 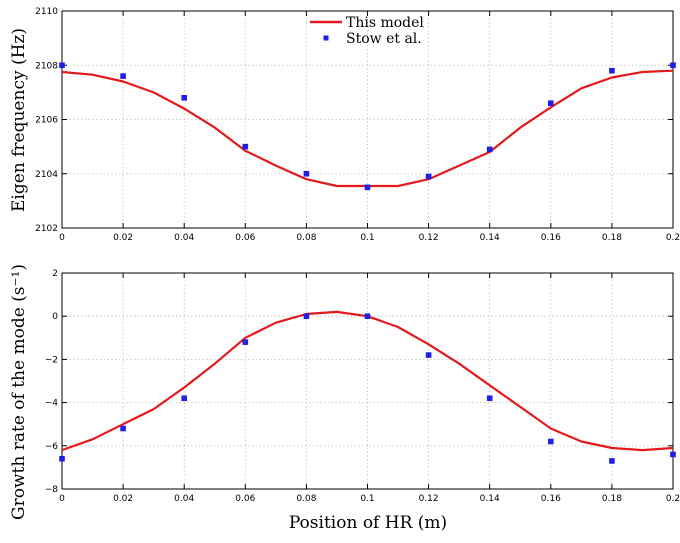 I want to click on legend-marker-swatch, so click(x=326, y=38).